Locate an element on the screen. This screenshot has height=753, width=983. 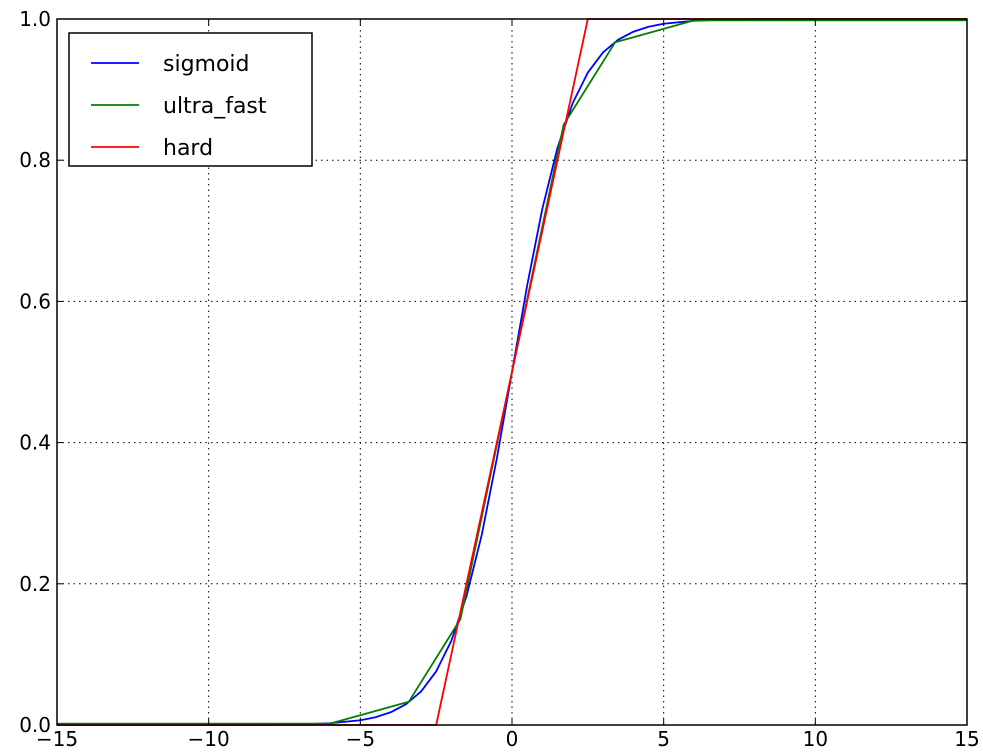
x-tick-label: 5 is located at coordinates (663, 739).